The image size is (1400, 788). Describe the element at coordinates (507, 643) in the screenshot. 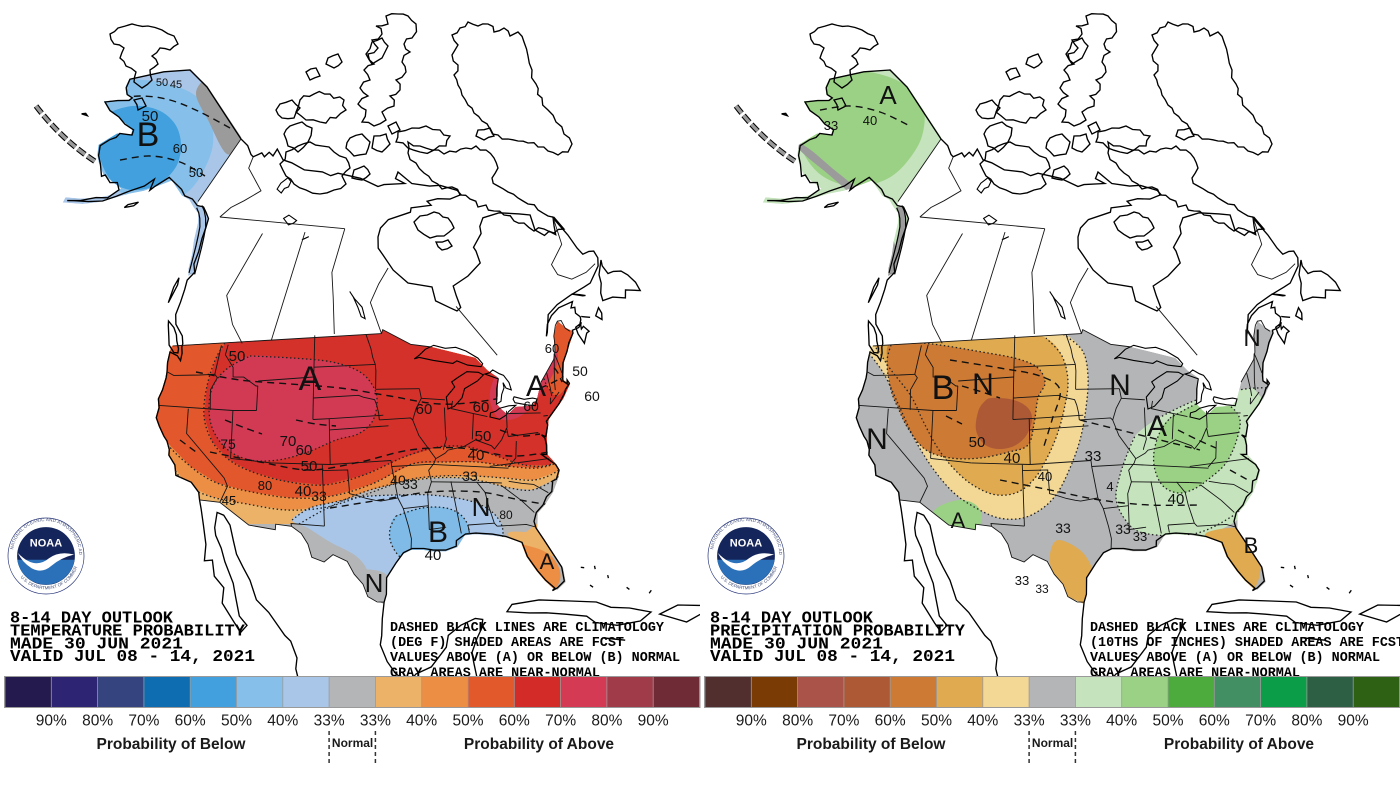

I see `svg-text: (DEG F) SHADED AREAS ARE FCST` at that location.